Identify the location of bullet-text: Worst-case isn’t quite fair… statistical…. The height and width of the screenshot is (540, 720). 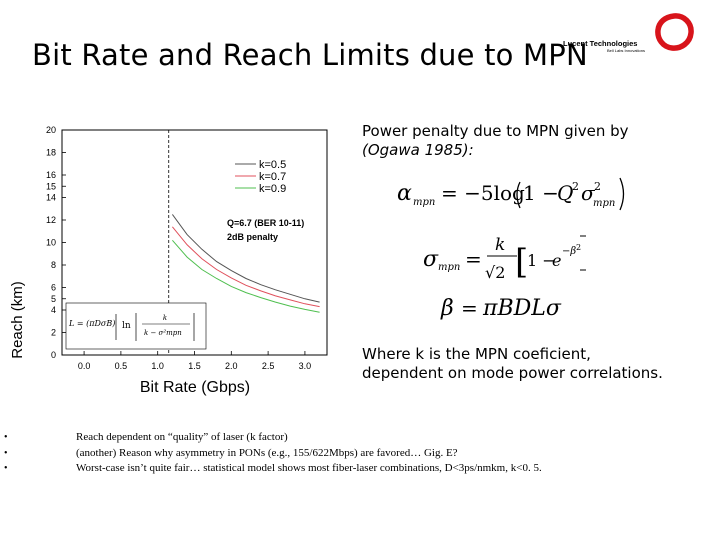
(309, 468).